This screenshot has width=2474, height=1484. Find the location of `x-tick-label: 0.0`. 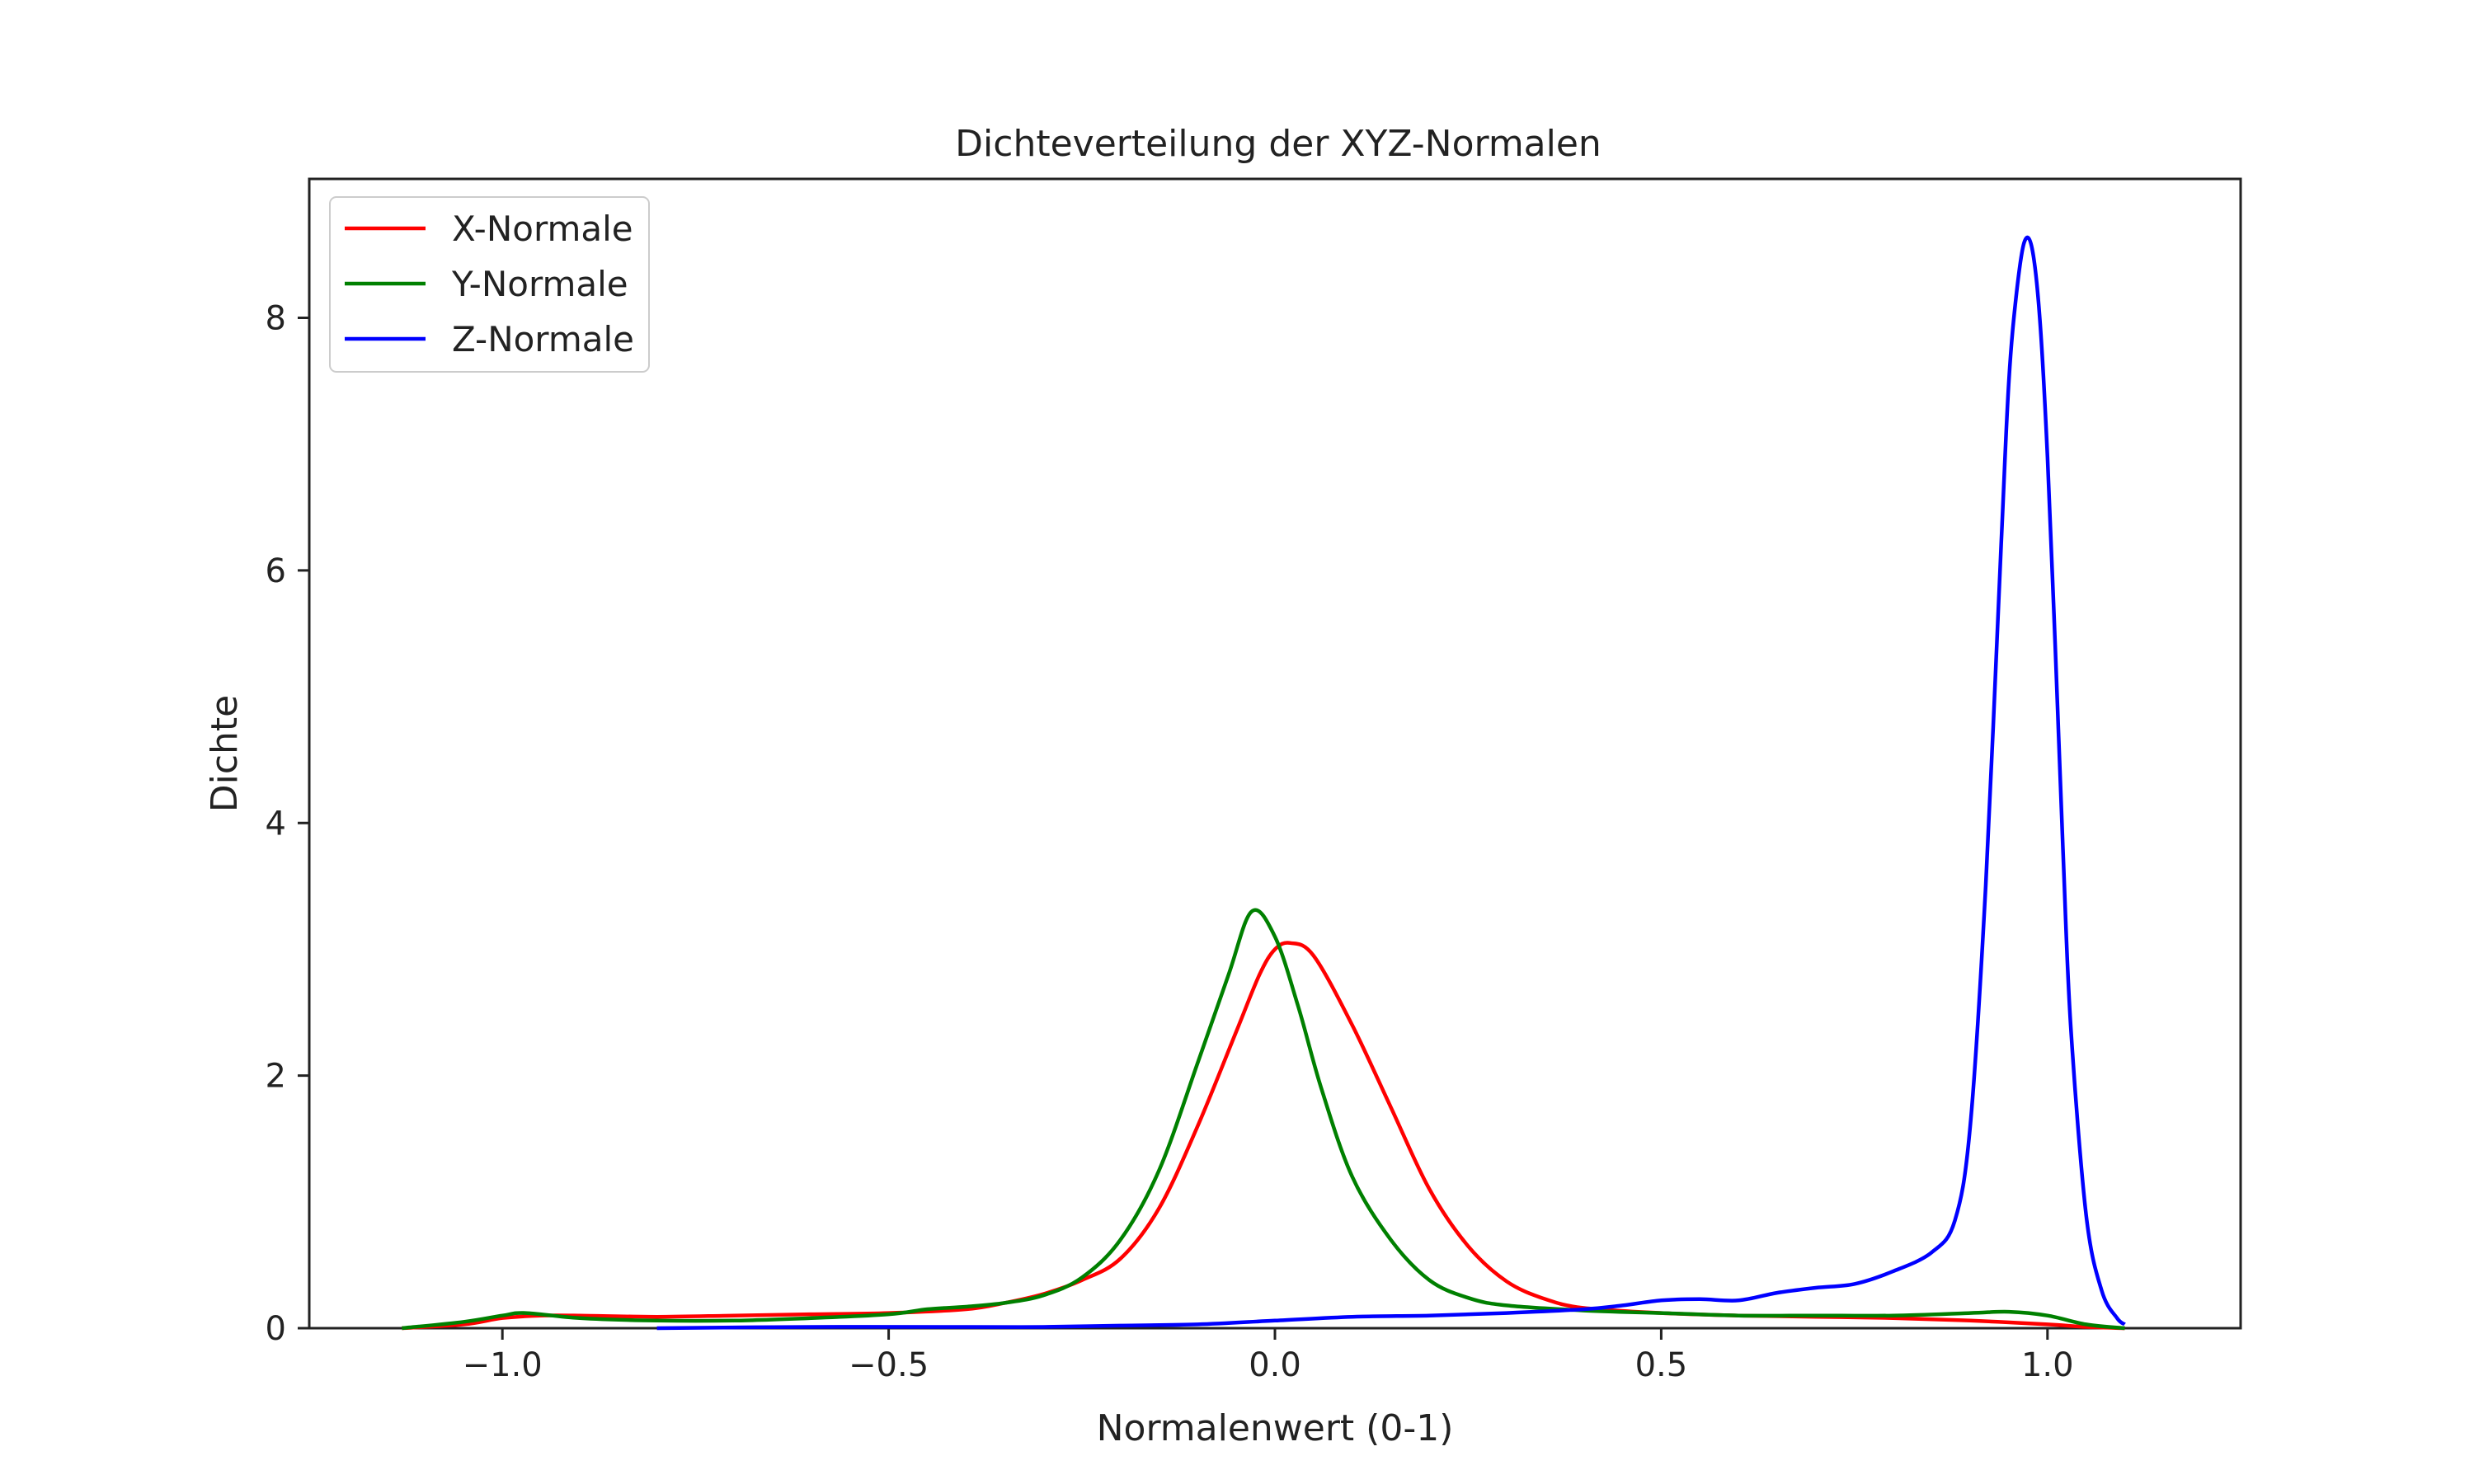

x-tick-label: 0.0 is located at coordinates (1275, 1365).